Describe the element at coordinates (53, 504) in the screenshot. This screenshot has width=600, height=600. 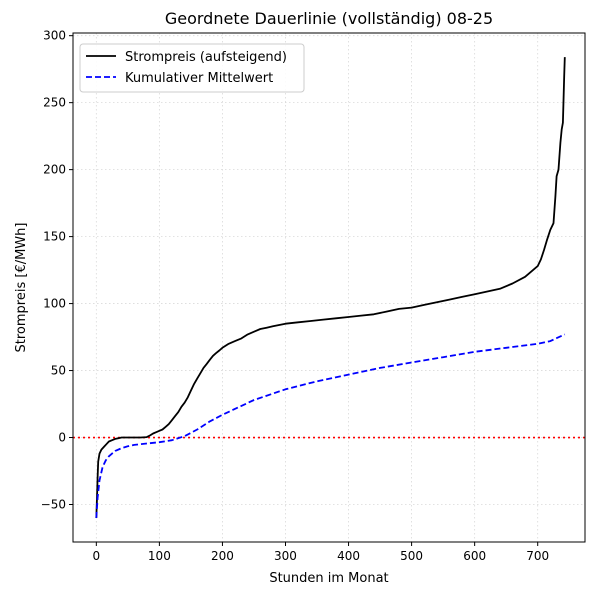
I see `y-tick-label: −50` at that location.